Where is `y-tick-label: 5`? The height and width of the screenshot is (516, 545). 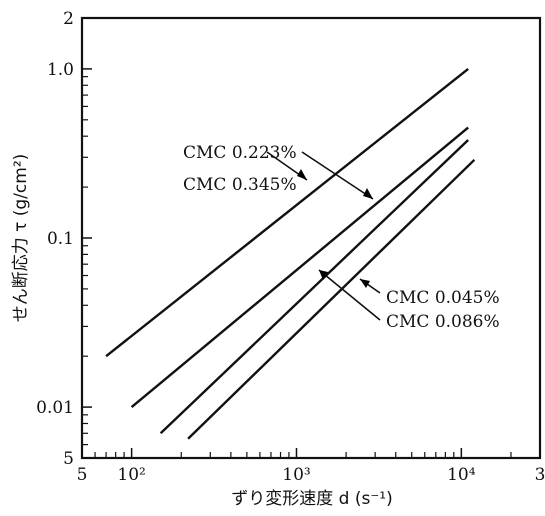 y-tick-label: 5 is located at coordinates (68, 459).